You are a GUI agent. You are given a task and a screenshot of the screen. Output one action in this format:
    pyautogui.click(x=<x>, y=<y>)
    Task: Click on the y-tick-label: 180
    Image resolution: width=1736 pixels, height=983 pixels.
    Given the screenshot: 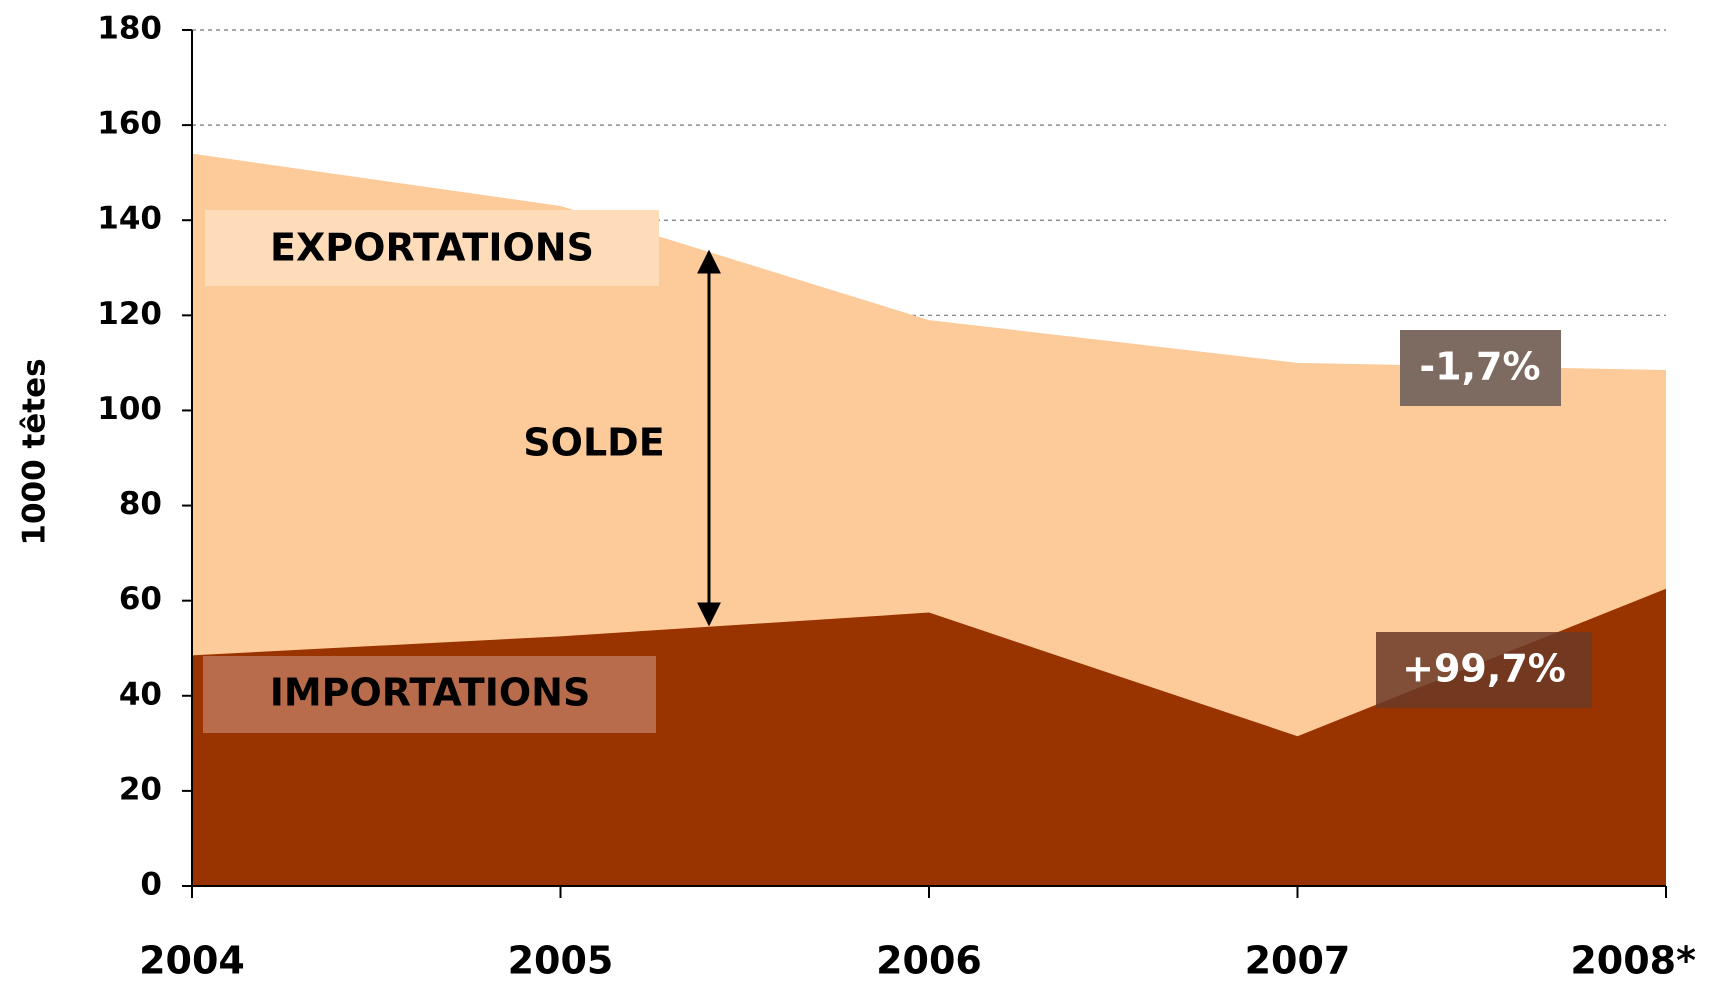 What is the action you would take?
    pyautogui.click(x=129, y=29)
    